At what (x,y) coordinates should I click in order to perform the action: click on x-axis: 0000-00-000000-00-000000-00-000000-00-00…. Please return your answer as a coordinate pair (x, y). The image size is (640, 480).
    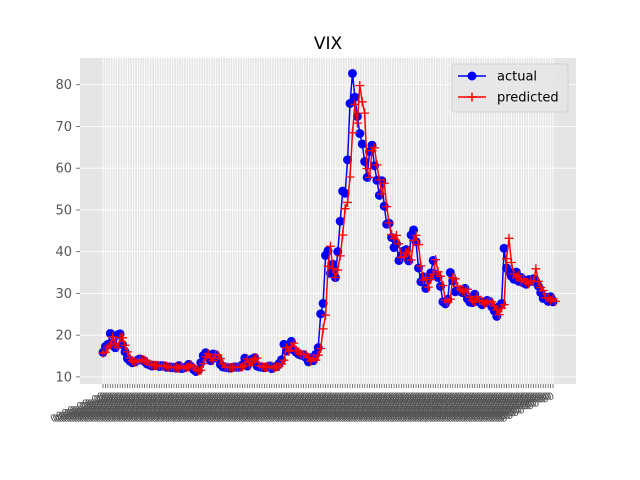
    Looking at the image, I should click on (302, 404).